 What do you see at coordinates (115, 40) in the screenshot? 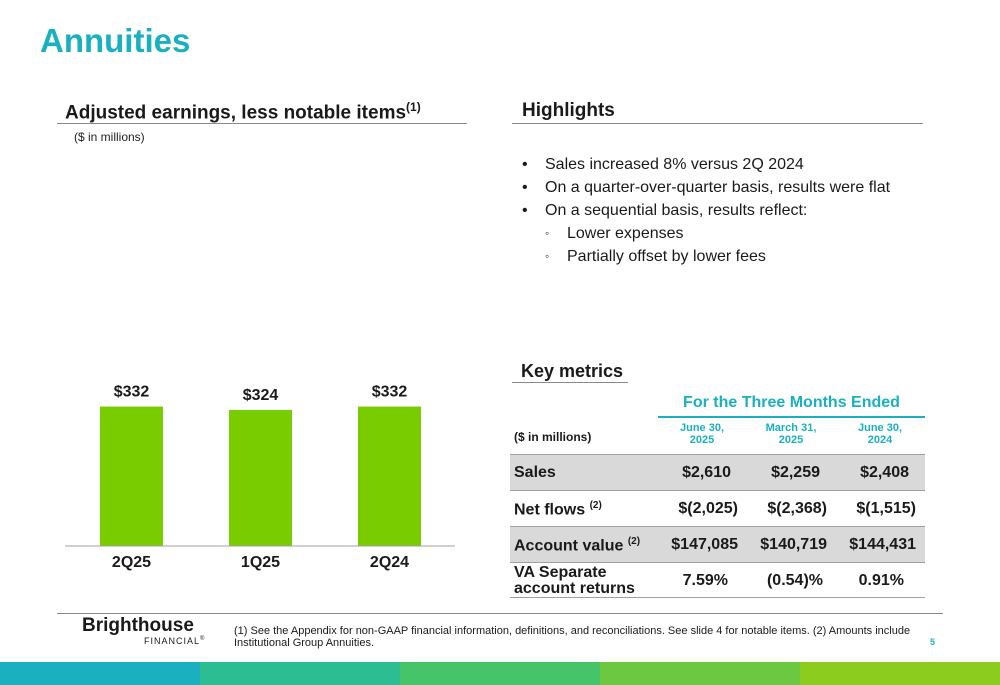
I see `page-title: Annuities` at bounding box center [115, 40].